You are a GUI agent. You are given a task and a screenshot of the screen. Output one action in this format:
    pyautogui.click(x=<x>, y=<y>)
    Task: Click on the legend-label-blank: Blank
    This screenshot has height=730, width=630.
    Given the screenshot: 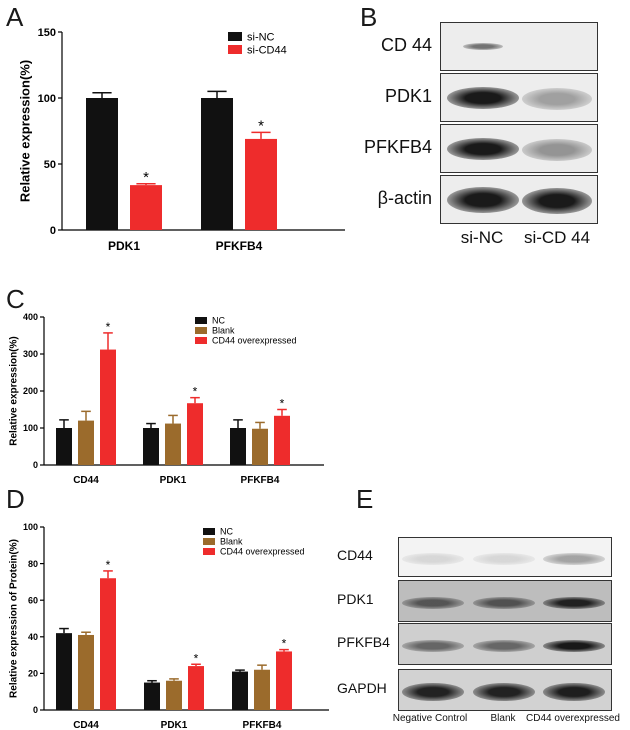 What is the action you would take?
    pyautogui.click(x=223, y=331)
    